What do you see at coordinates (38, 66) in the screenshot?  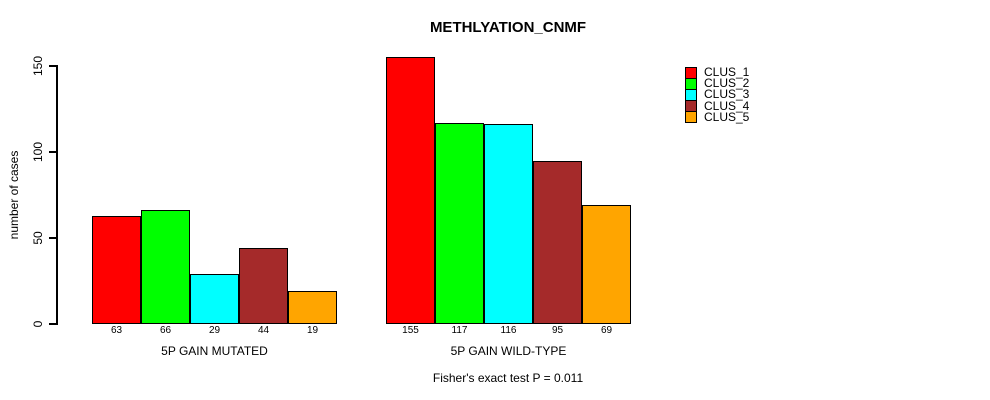 I see `y-tick-label: 150` at bounding box center [38, 66].